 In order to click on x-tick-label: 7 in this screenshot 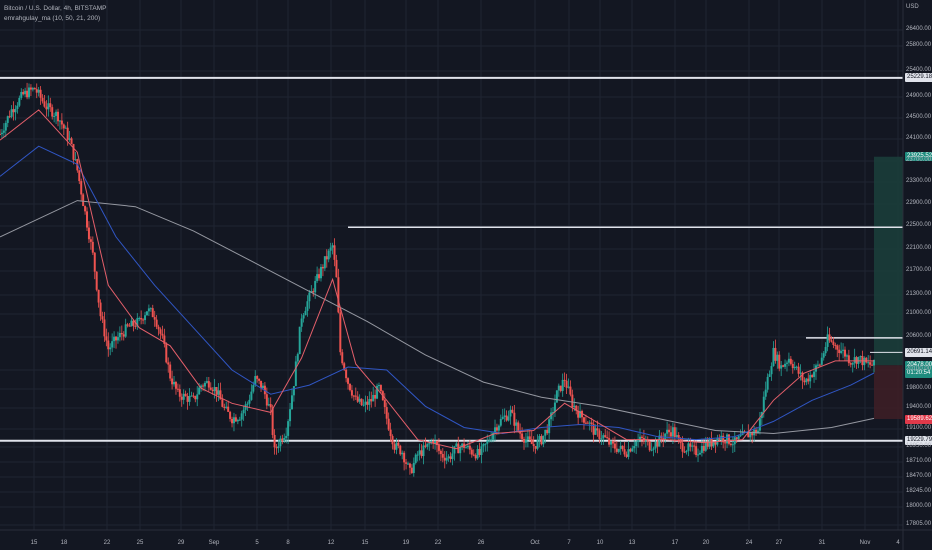, I will do `click(569, 543)`.